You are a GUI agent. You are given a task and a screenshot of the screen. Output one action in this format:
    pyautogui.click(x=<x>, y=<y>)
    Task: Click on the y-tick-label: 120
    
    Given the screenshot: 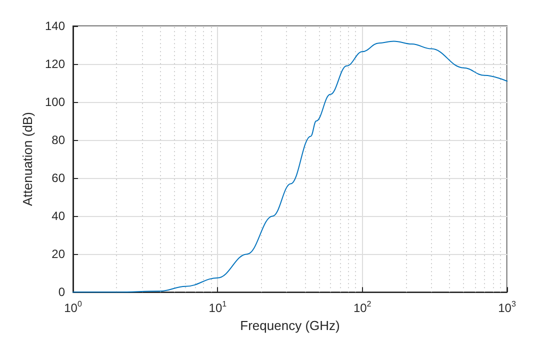 What is the action you would take?
    pyautogui.click(x=55, y=64)
    